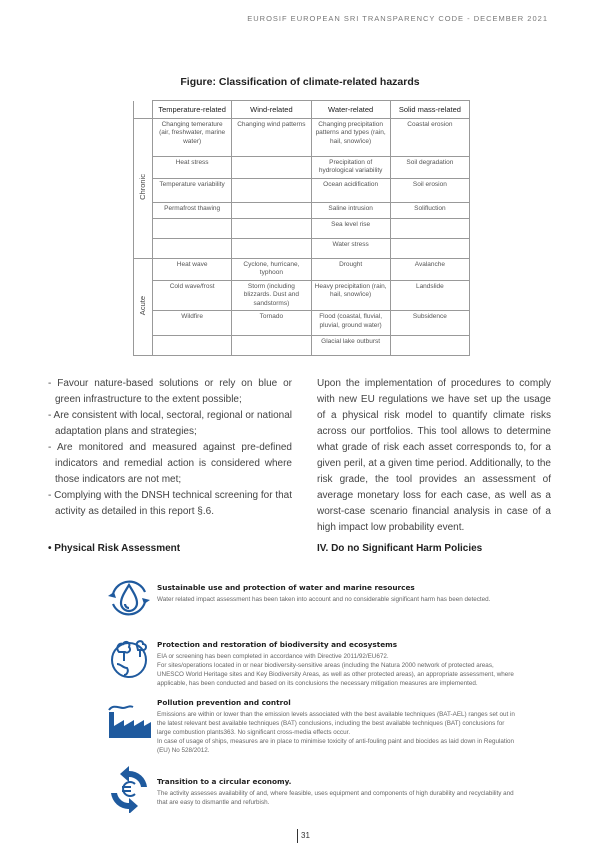 This screenshot has height=848, width=600. What do you see at coordinates (192, 269) in the screenshot?
I see `table-cell: Heat wave` at bounding box center [192, 269].